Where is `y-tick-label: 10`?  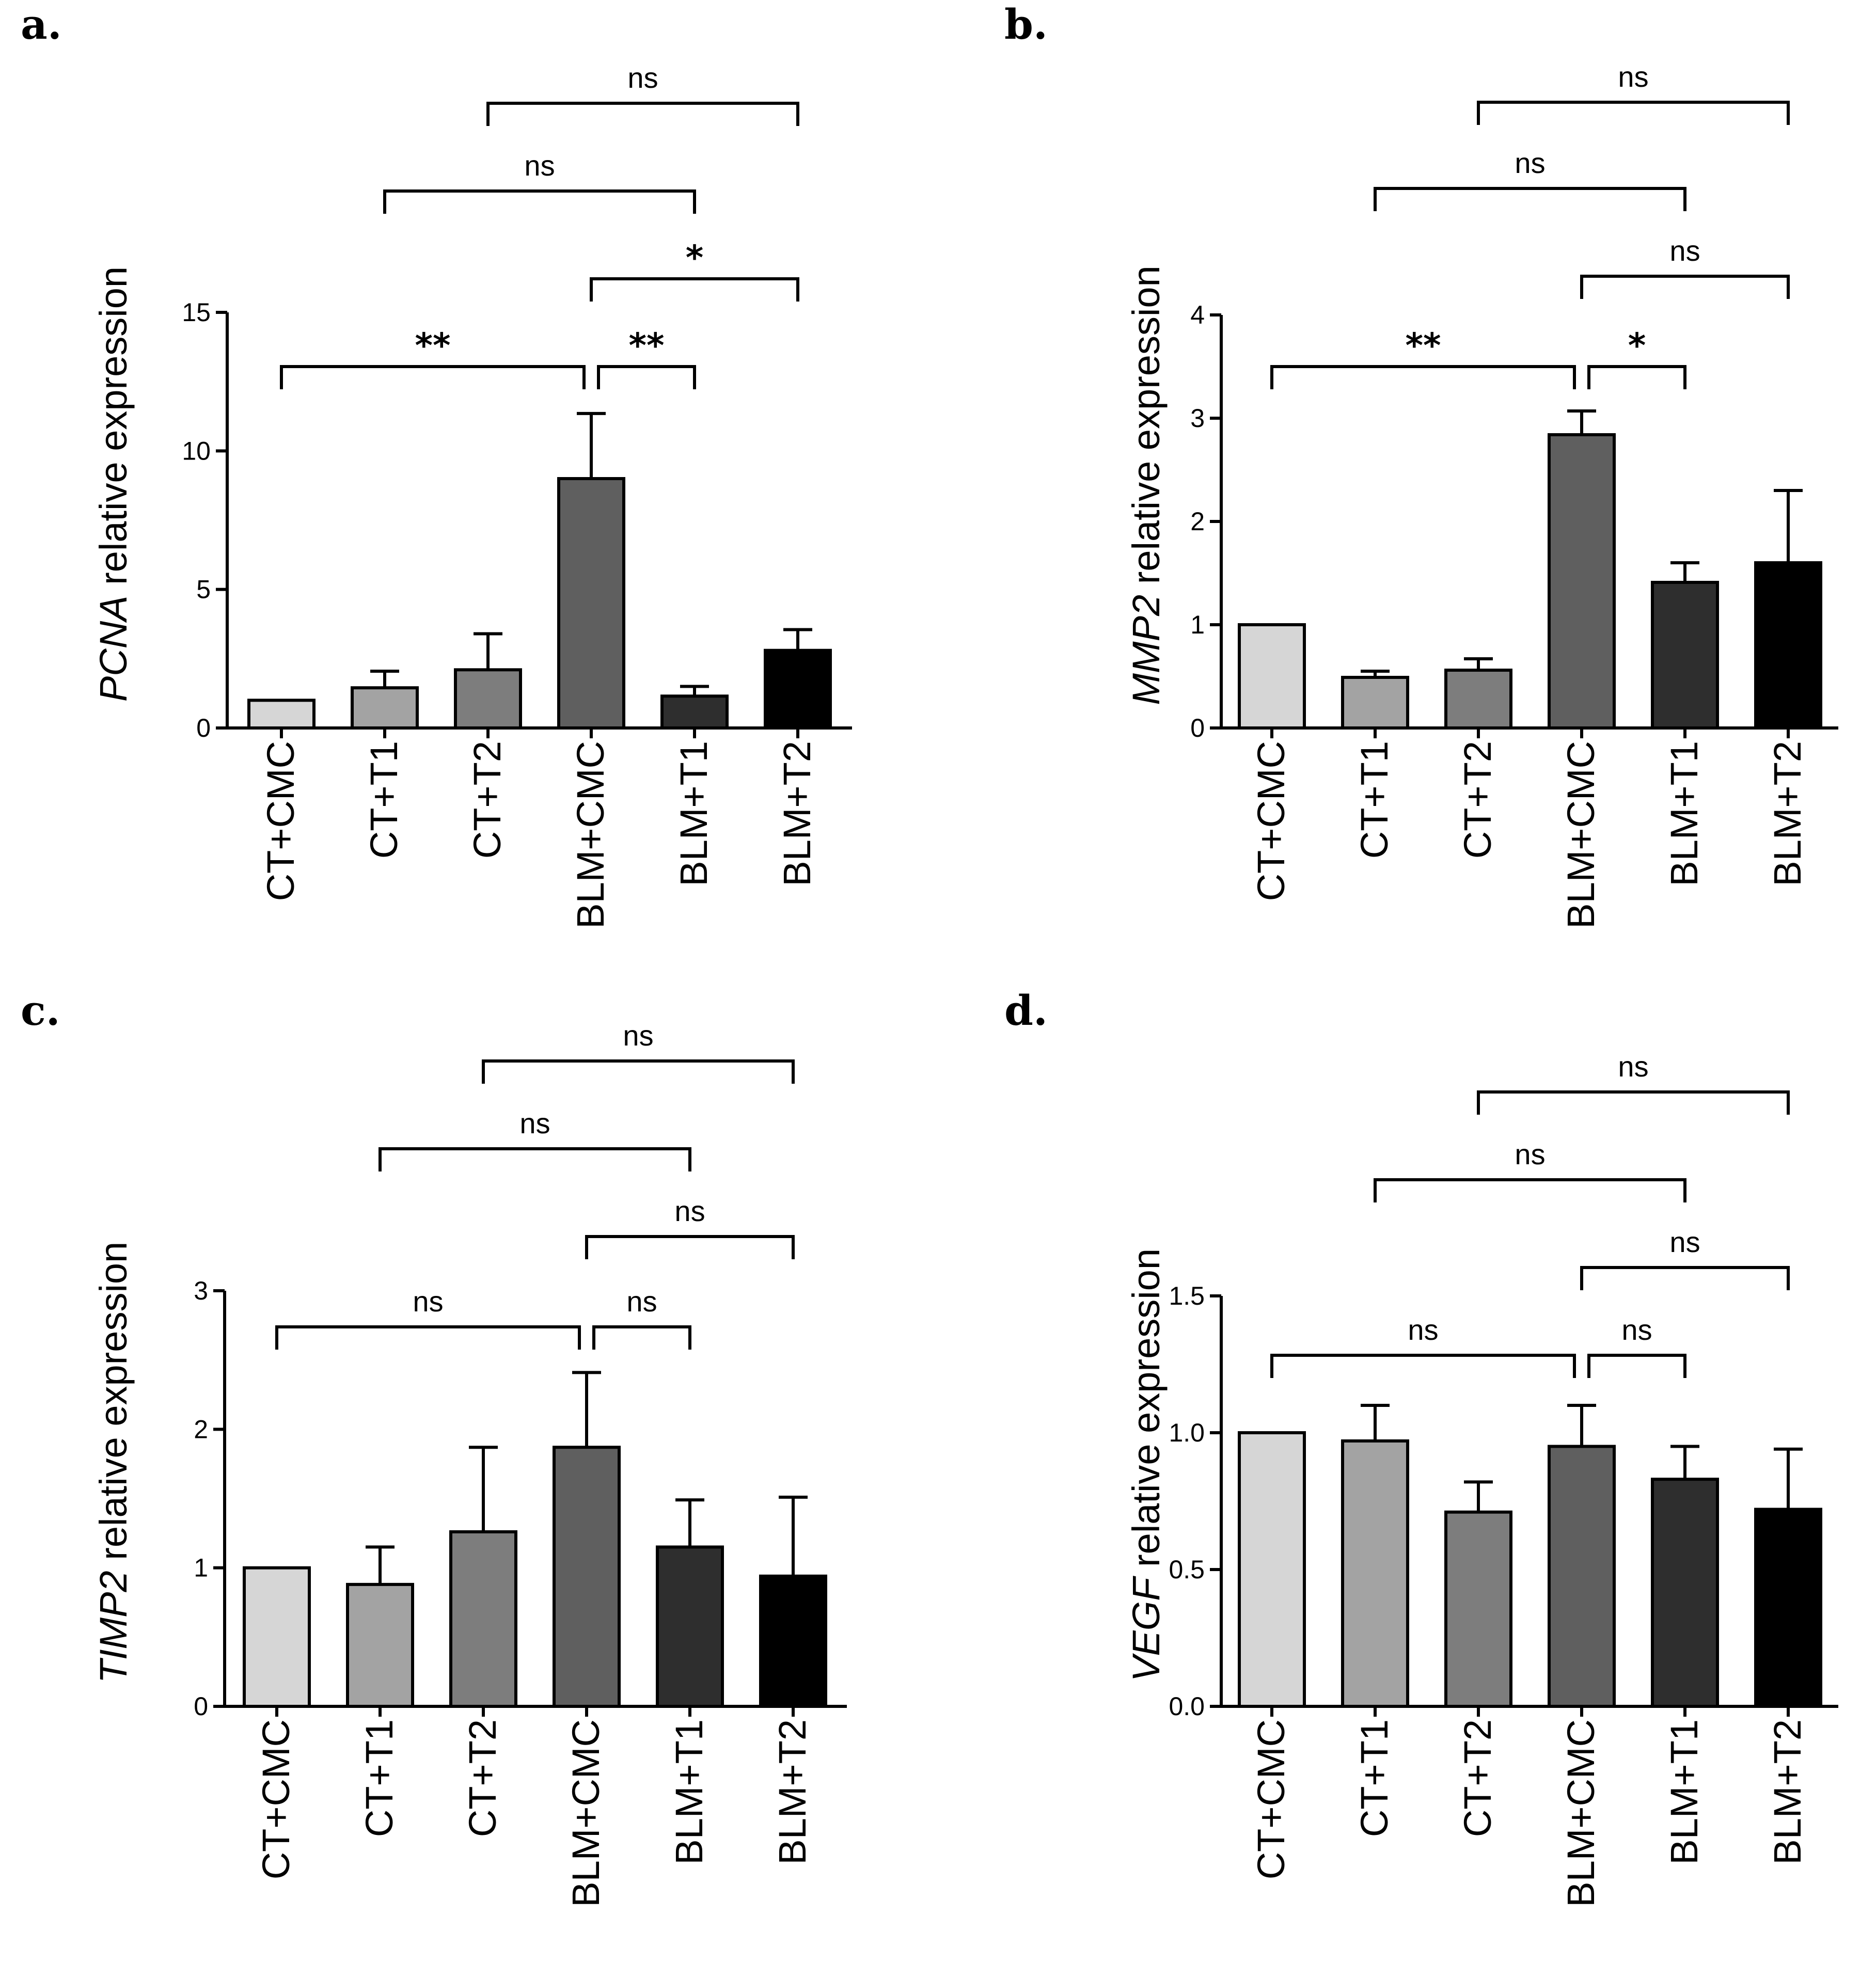
y-tick-label: 10 is located at coordinates (196, 450).